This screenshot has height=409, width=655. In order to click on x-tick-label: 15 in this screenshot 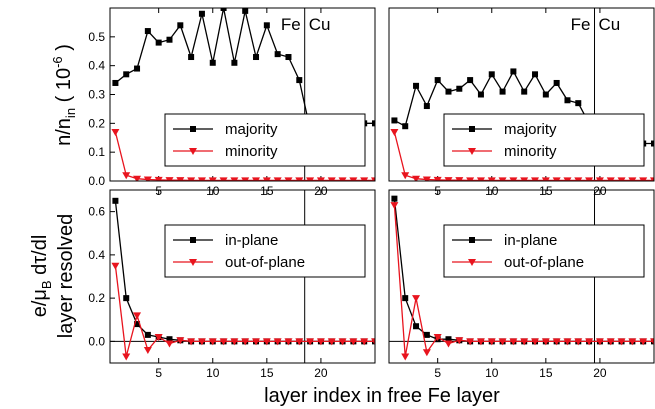, I will do `click(546, 373)`.